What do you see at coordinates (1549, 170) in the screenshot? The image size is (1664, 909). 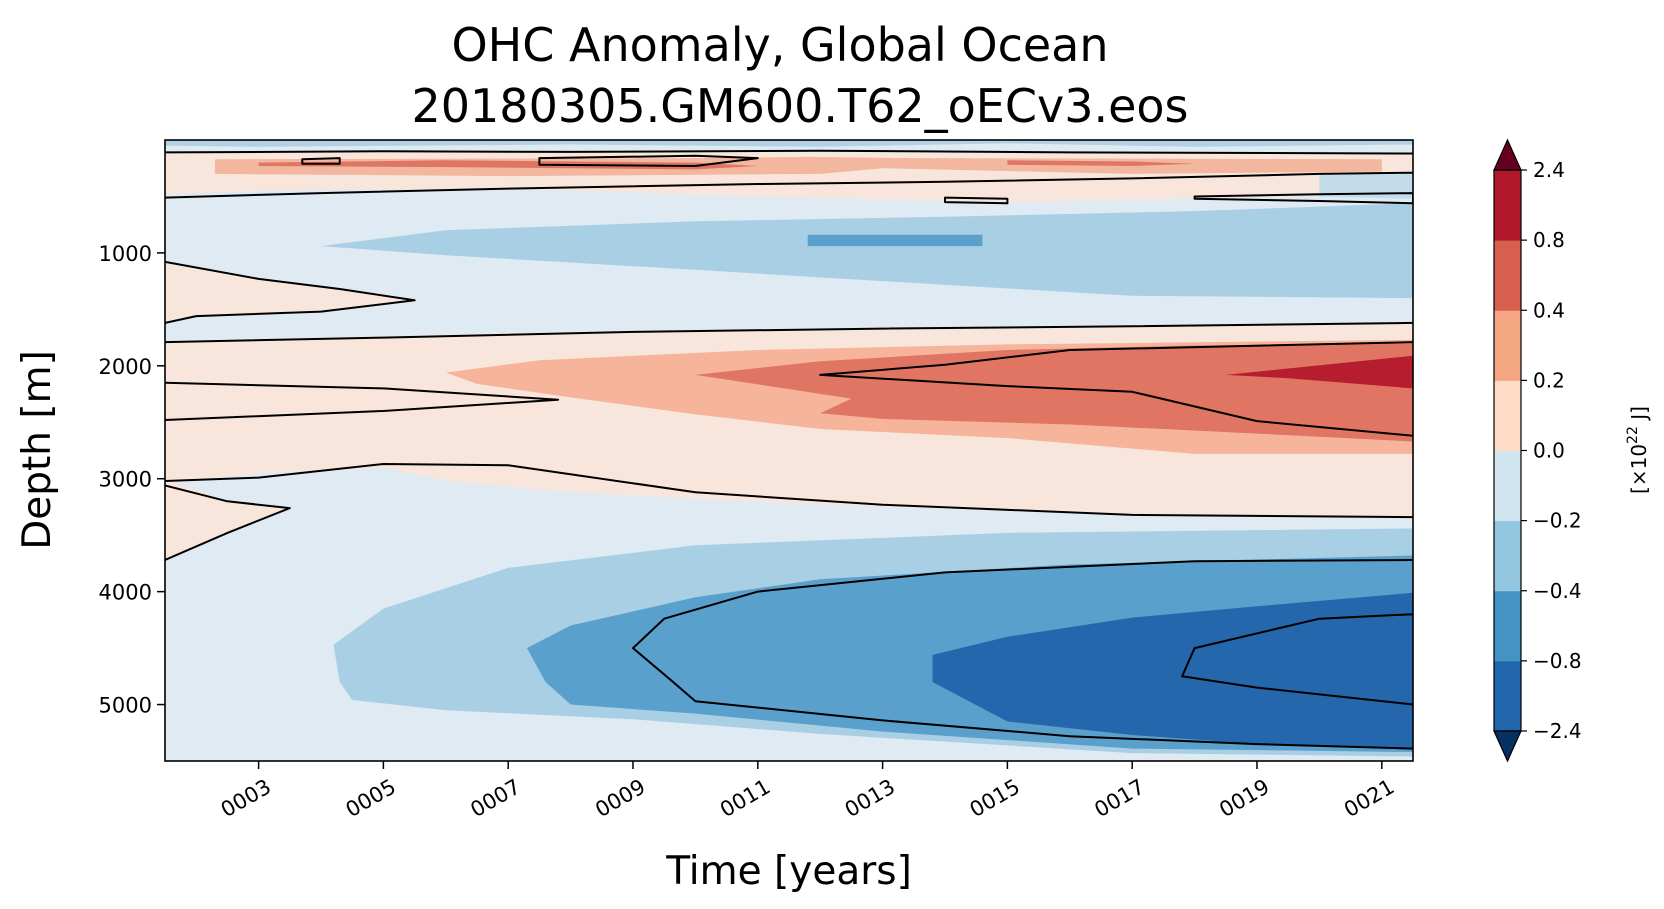 I see `colorbar-tick-label: 2.4` at bounding box center [1549, 170].